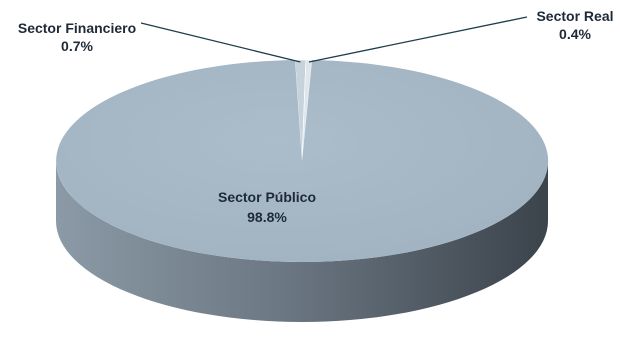 The height and width of the screenshot is (347, 620). I want to click on slice-label-sector-publico-name: Sector Público, so click(267, 197).